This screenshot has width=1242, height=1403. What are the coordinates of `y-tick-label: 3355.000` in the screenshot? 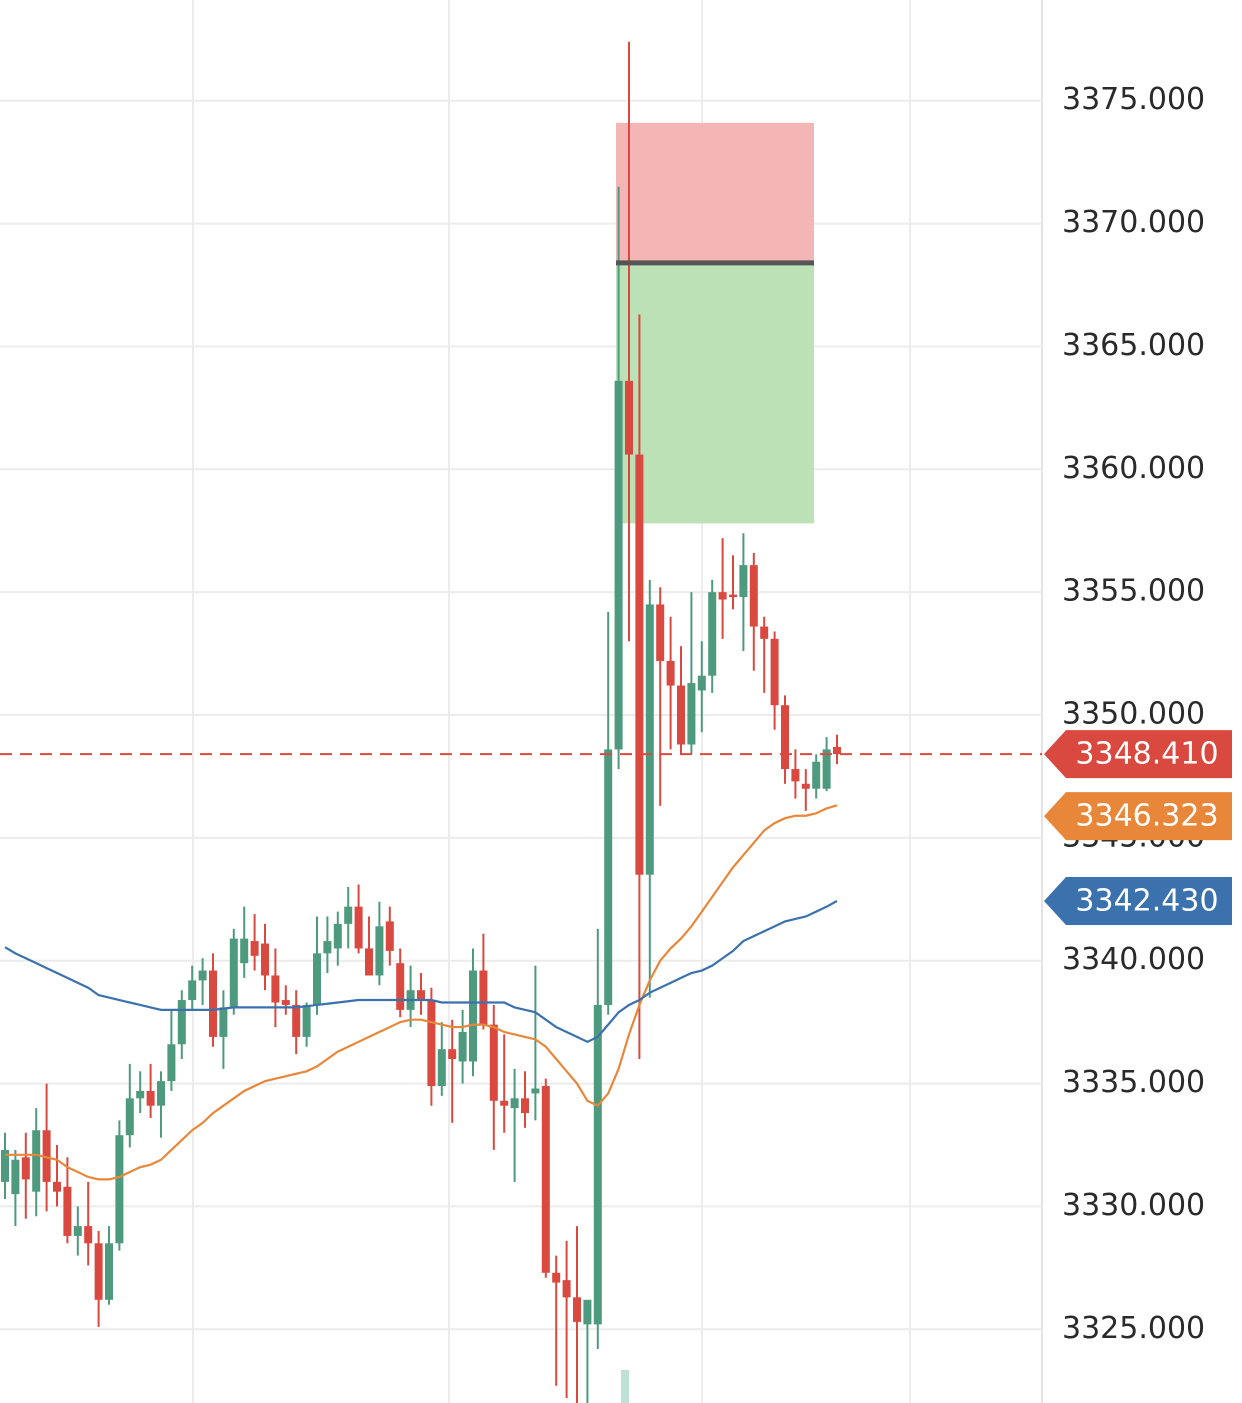 It's located at (1133, 591).